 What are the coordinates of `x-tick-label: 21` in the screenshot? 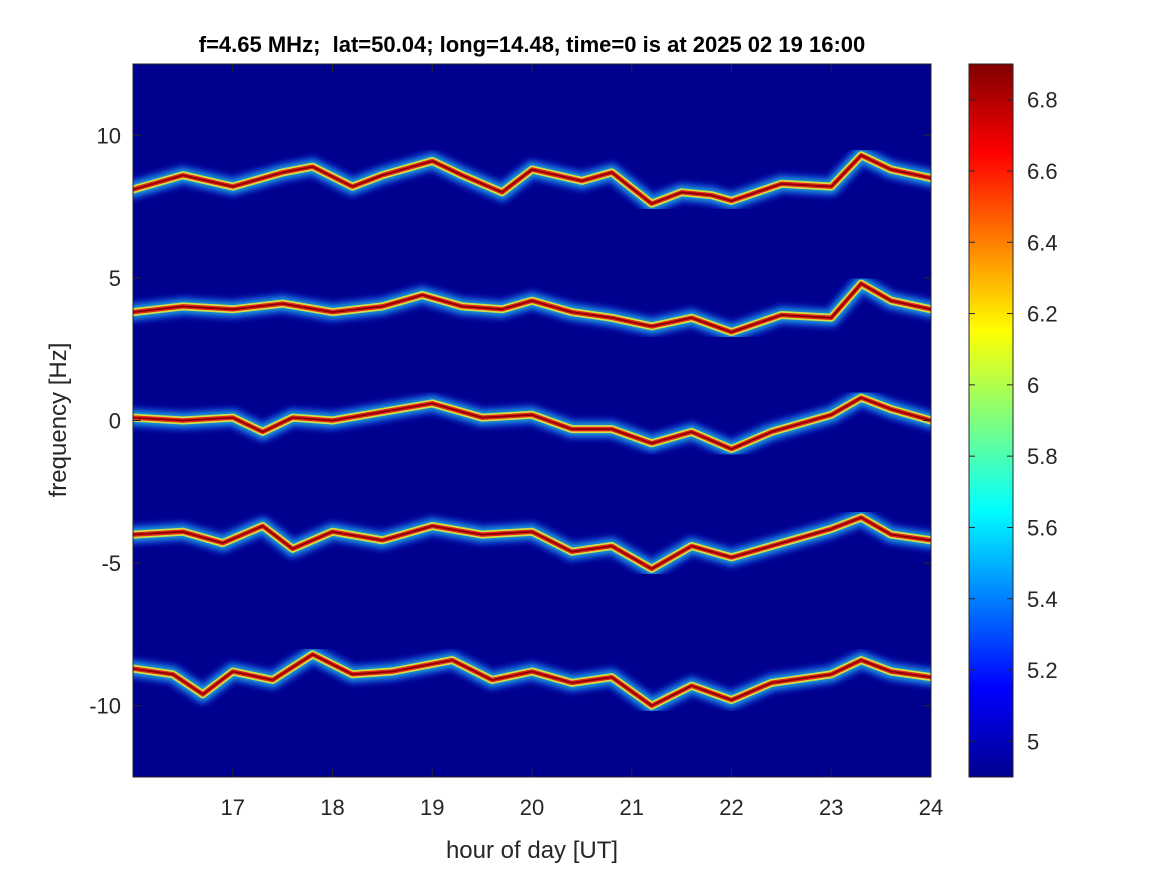 It's located at (632, 807).